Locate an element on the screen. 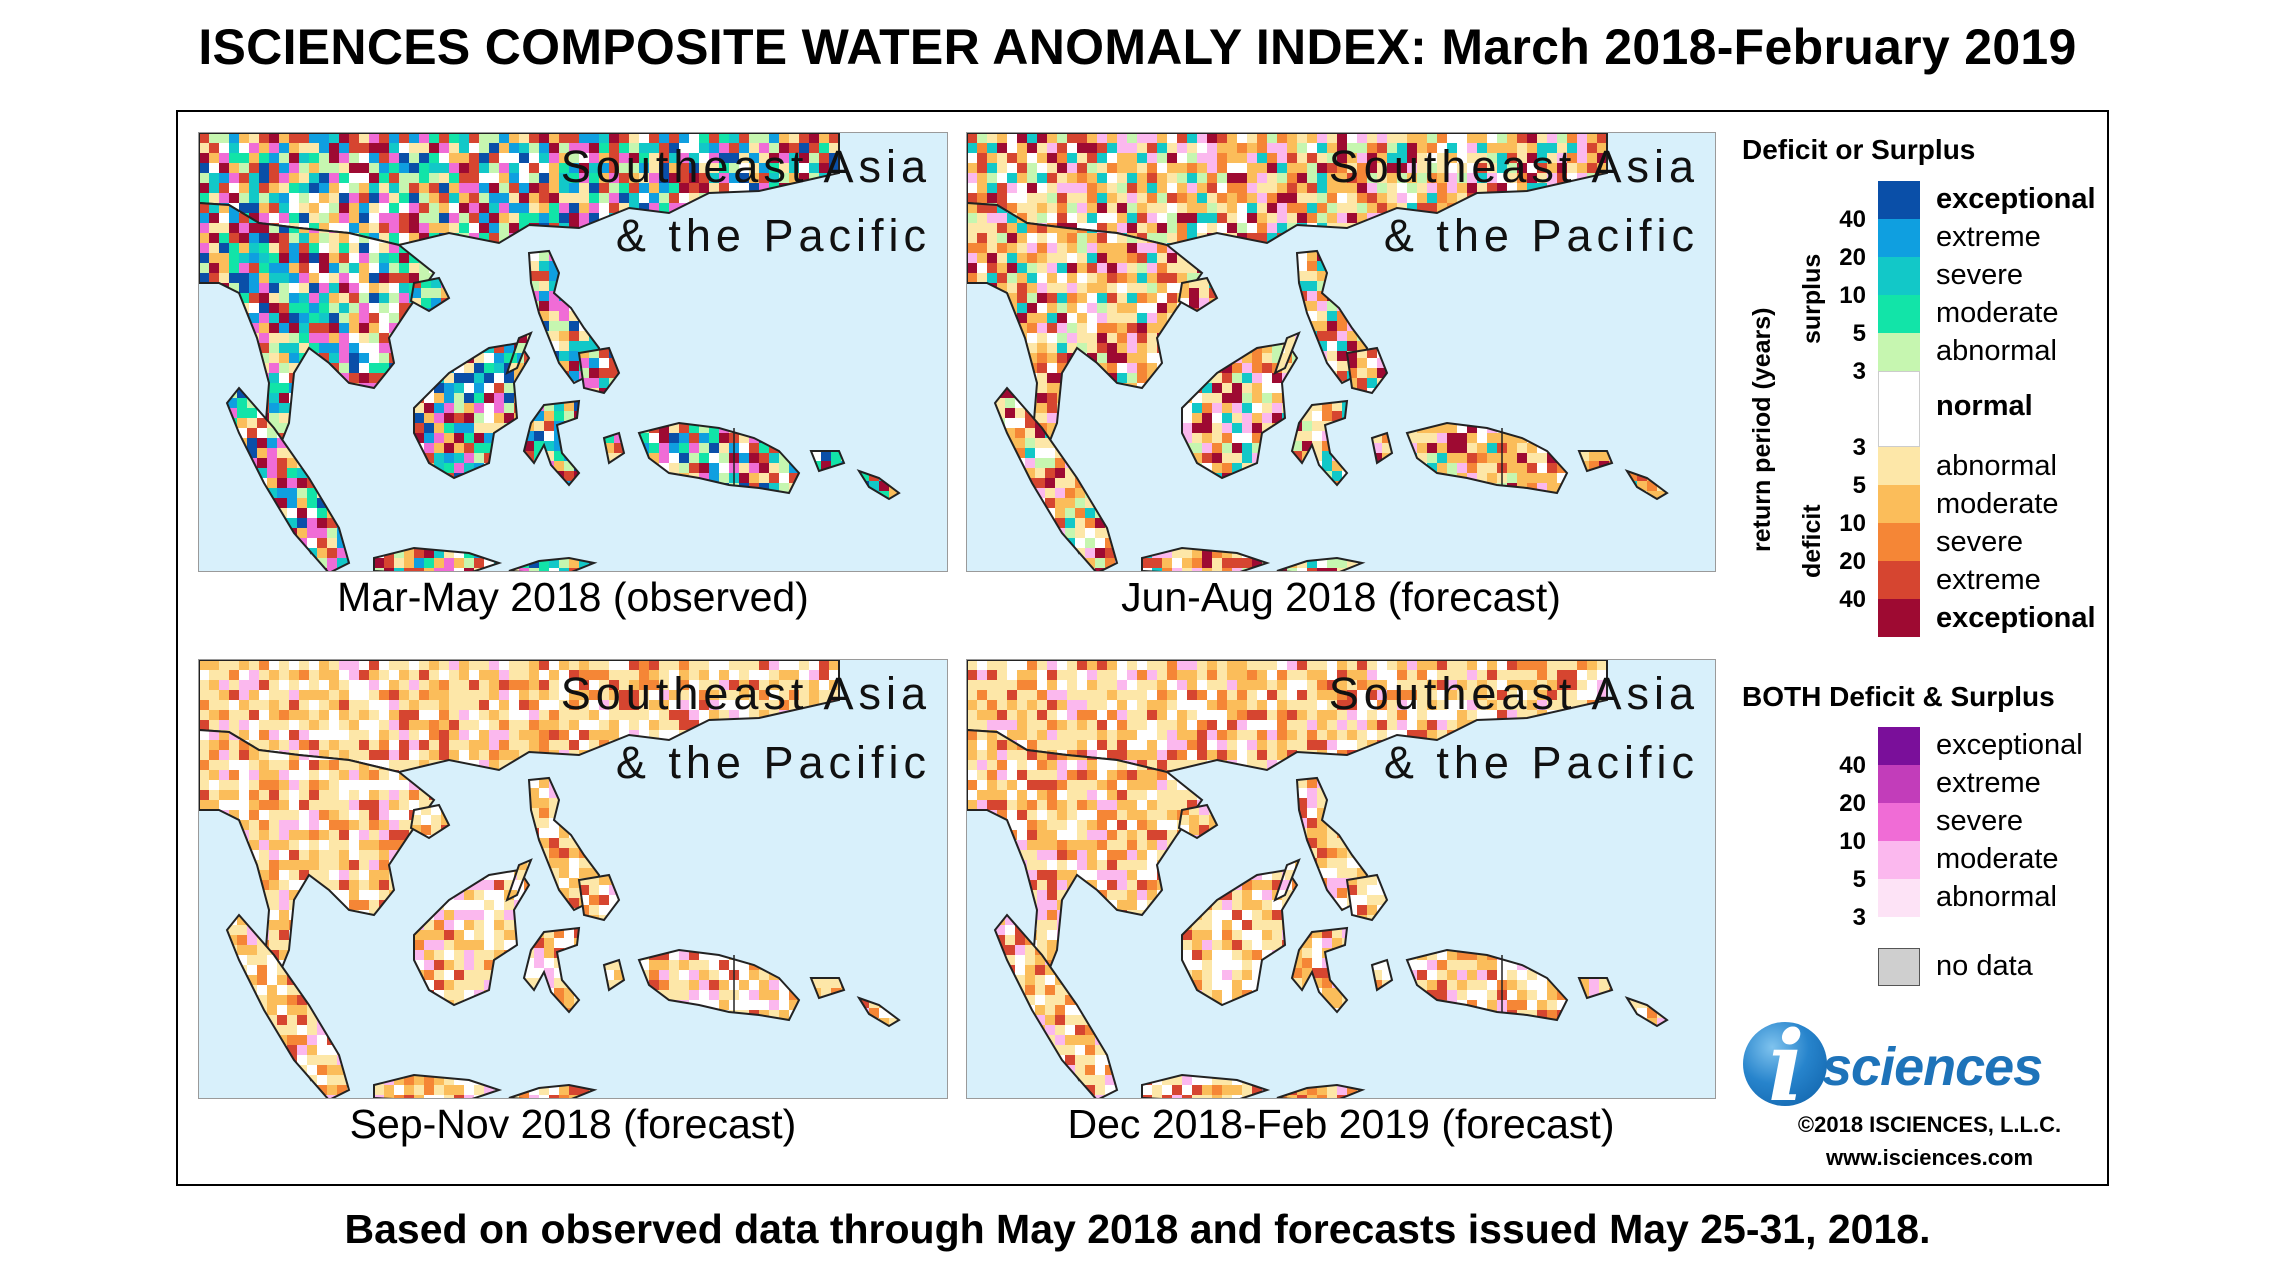 This screenshot has width=2275, height=1269. legend-label-surplus-extreme: extreme is located at coordinates (1988, 237).